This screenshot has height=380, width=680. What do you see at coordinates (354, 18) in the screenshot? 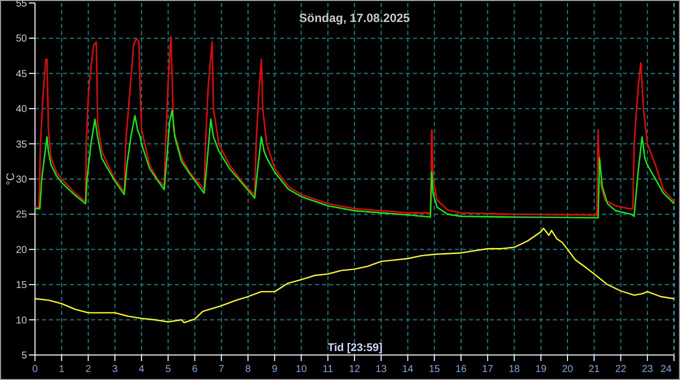
I see `text: Söndag, 17.08.2025` at bounding box center [354, 18].